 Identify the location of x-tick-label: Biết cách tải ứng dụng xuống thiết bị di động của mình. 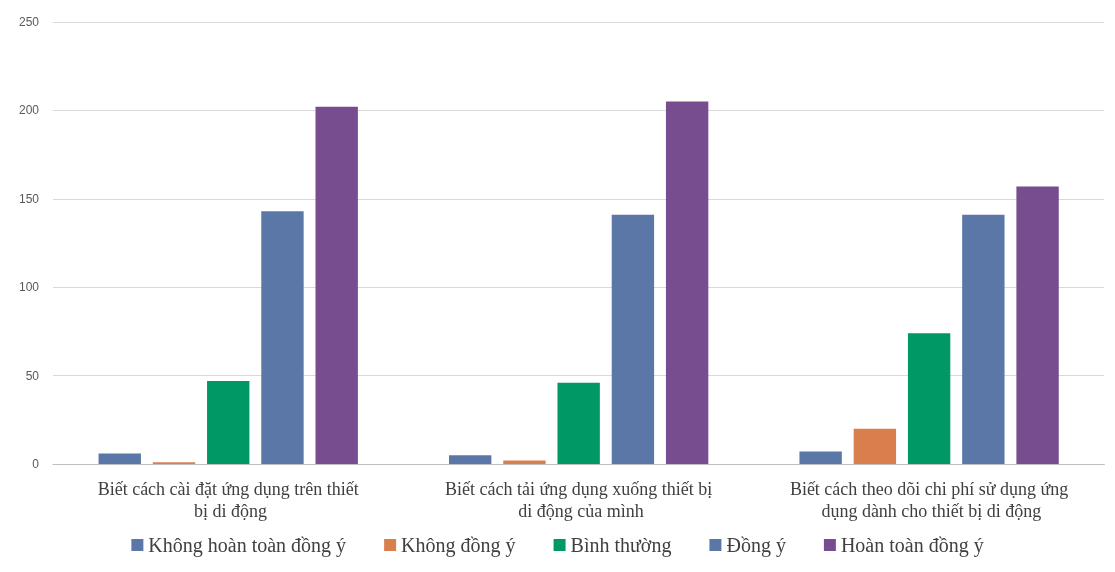
(579, 500).